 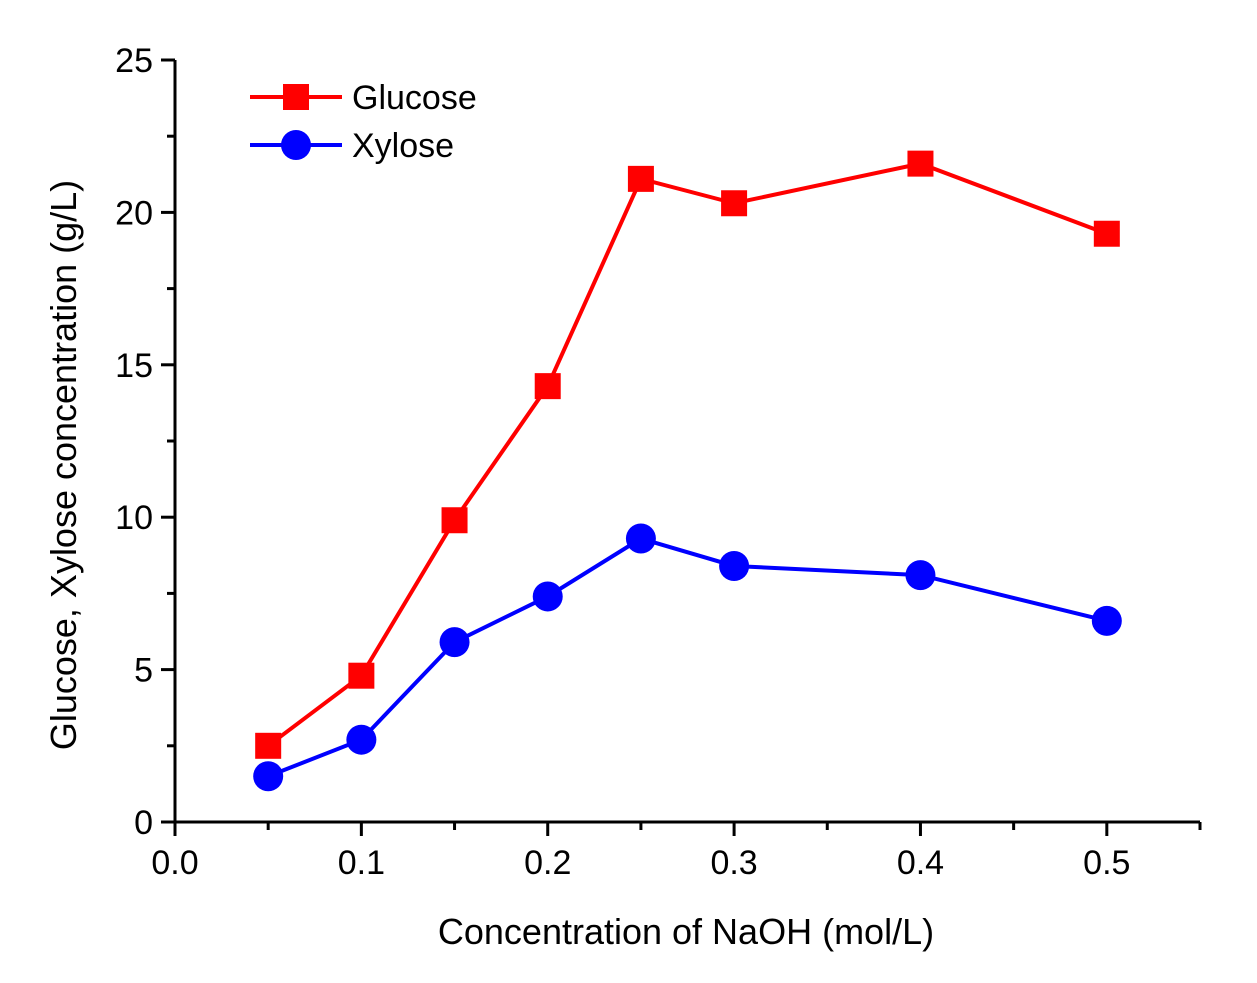 What do you see at coordinates (134, 213) in the screenshot?
I see `y-tick-label: 20` at bounding box center [134, 213].